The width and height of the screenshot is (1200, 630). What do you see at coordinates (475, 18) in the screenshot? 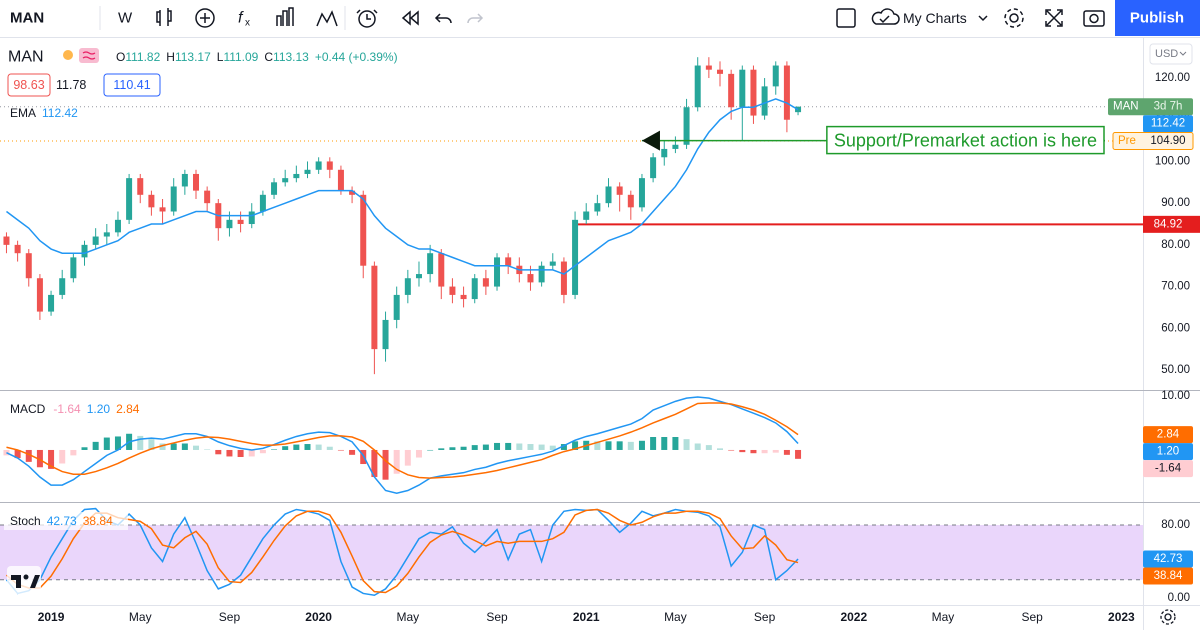
I see `redo-icon` at bounding box center [475, 18].